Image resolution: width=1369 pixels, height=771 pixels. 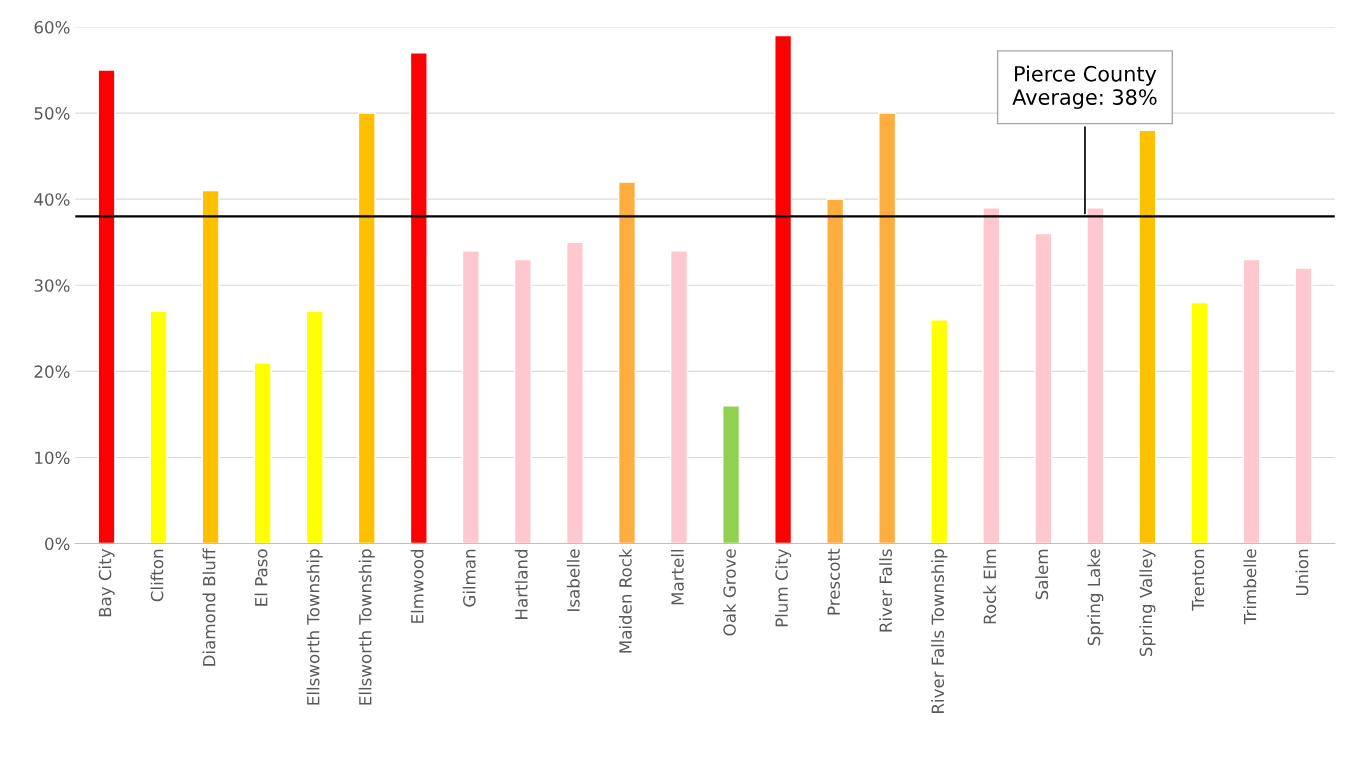 I want to click on x-tick-label: Spring Valley, so click(x=1147, y=602).